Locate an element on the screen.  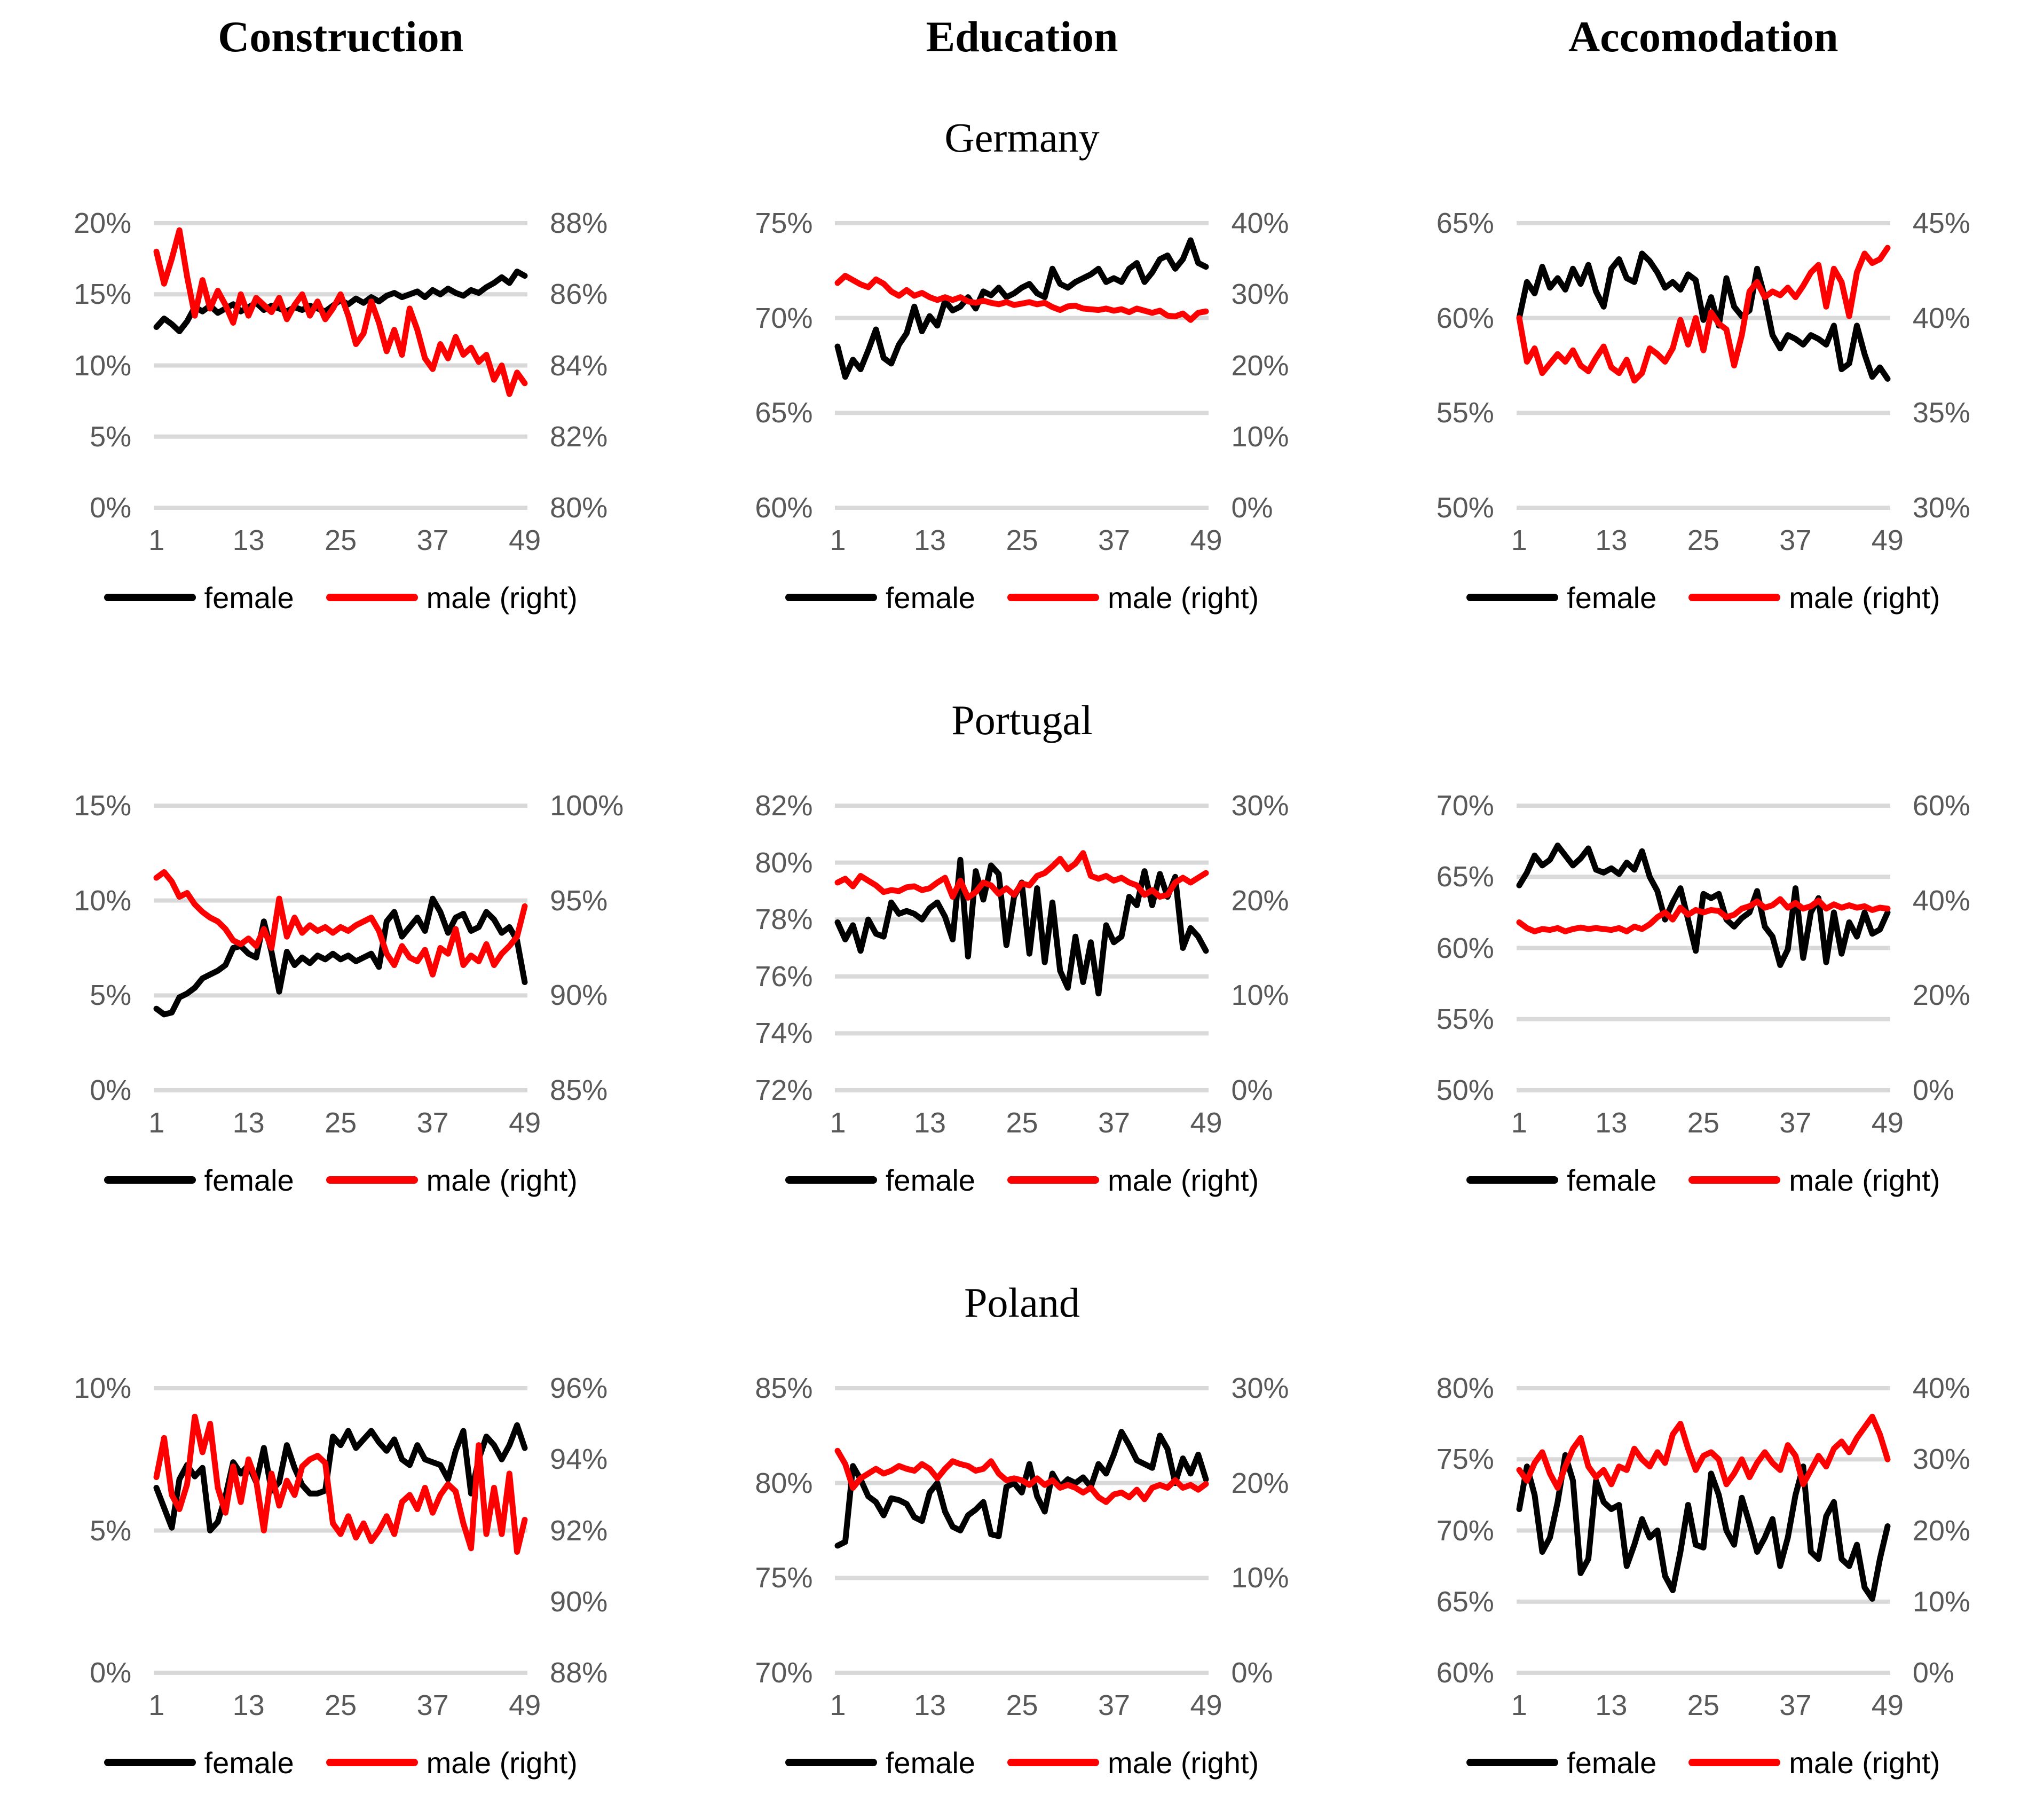
legend-female-label: female is located at coordinates (1612, 1762).